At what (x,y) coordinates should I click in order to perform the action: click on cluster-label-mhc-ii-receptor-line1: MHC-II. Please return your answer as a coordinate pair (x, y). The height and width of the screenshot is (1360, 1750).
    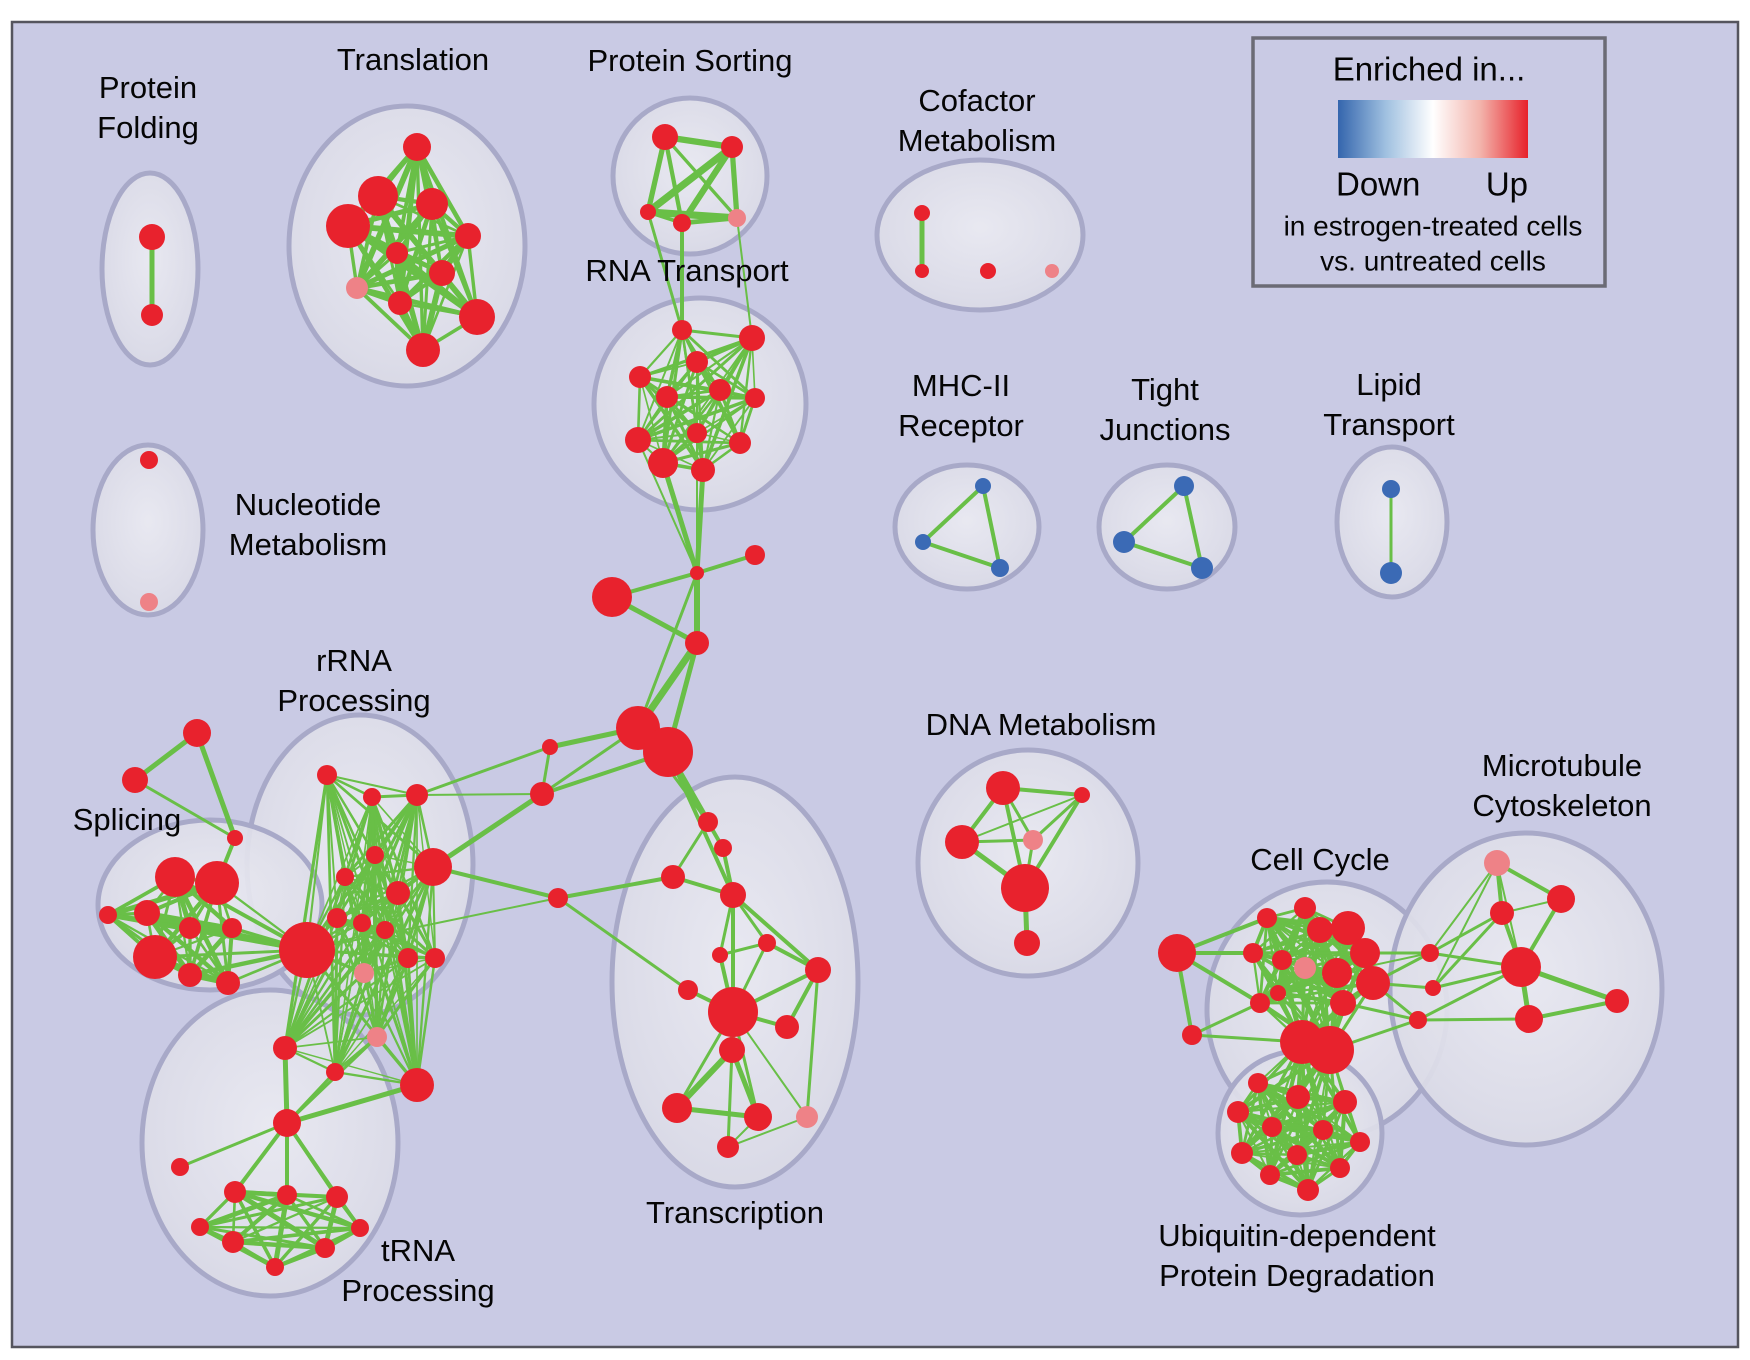
    Looking at the image, I should click on (961, 385).